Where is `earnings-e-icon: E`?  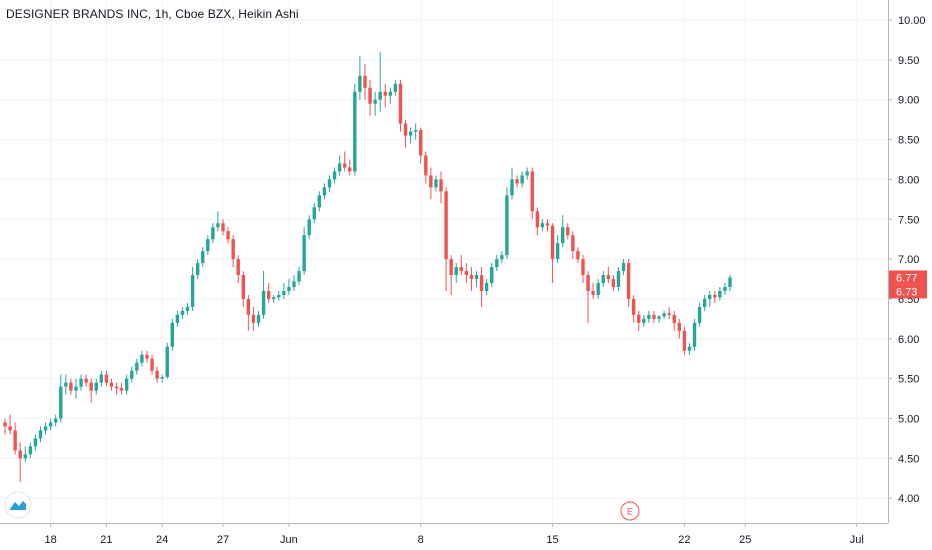
earnings-e-icon: E is located at coordinates (630, 511).